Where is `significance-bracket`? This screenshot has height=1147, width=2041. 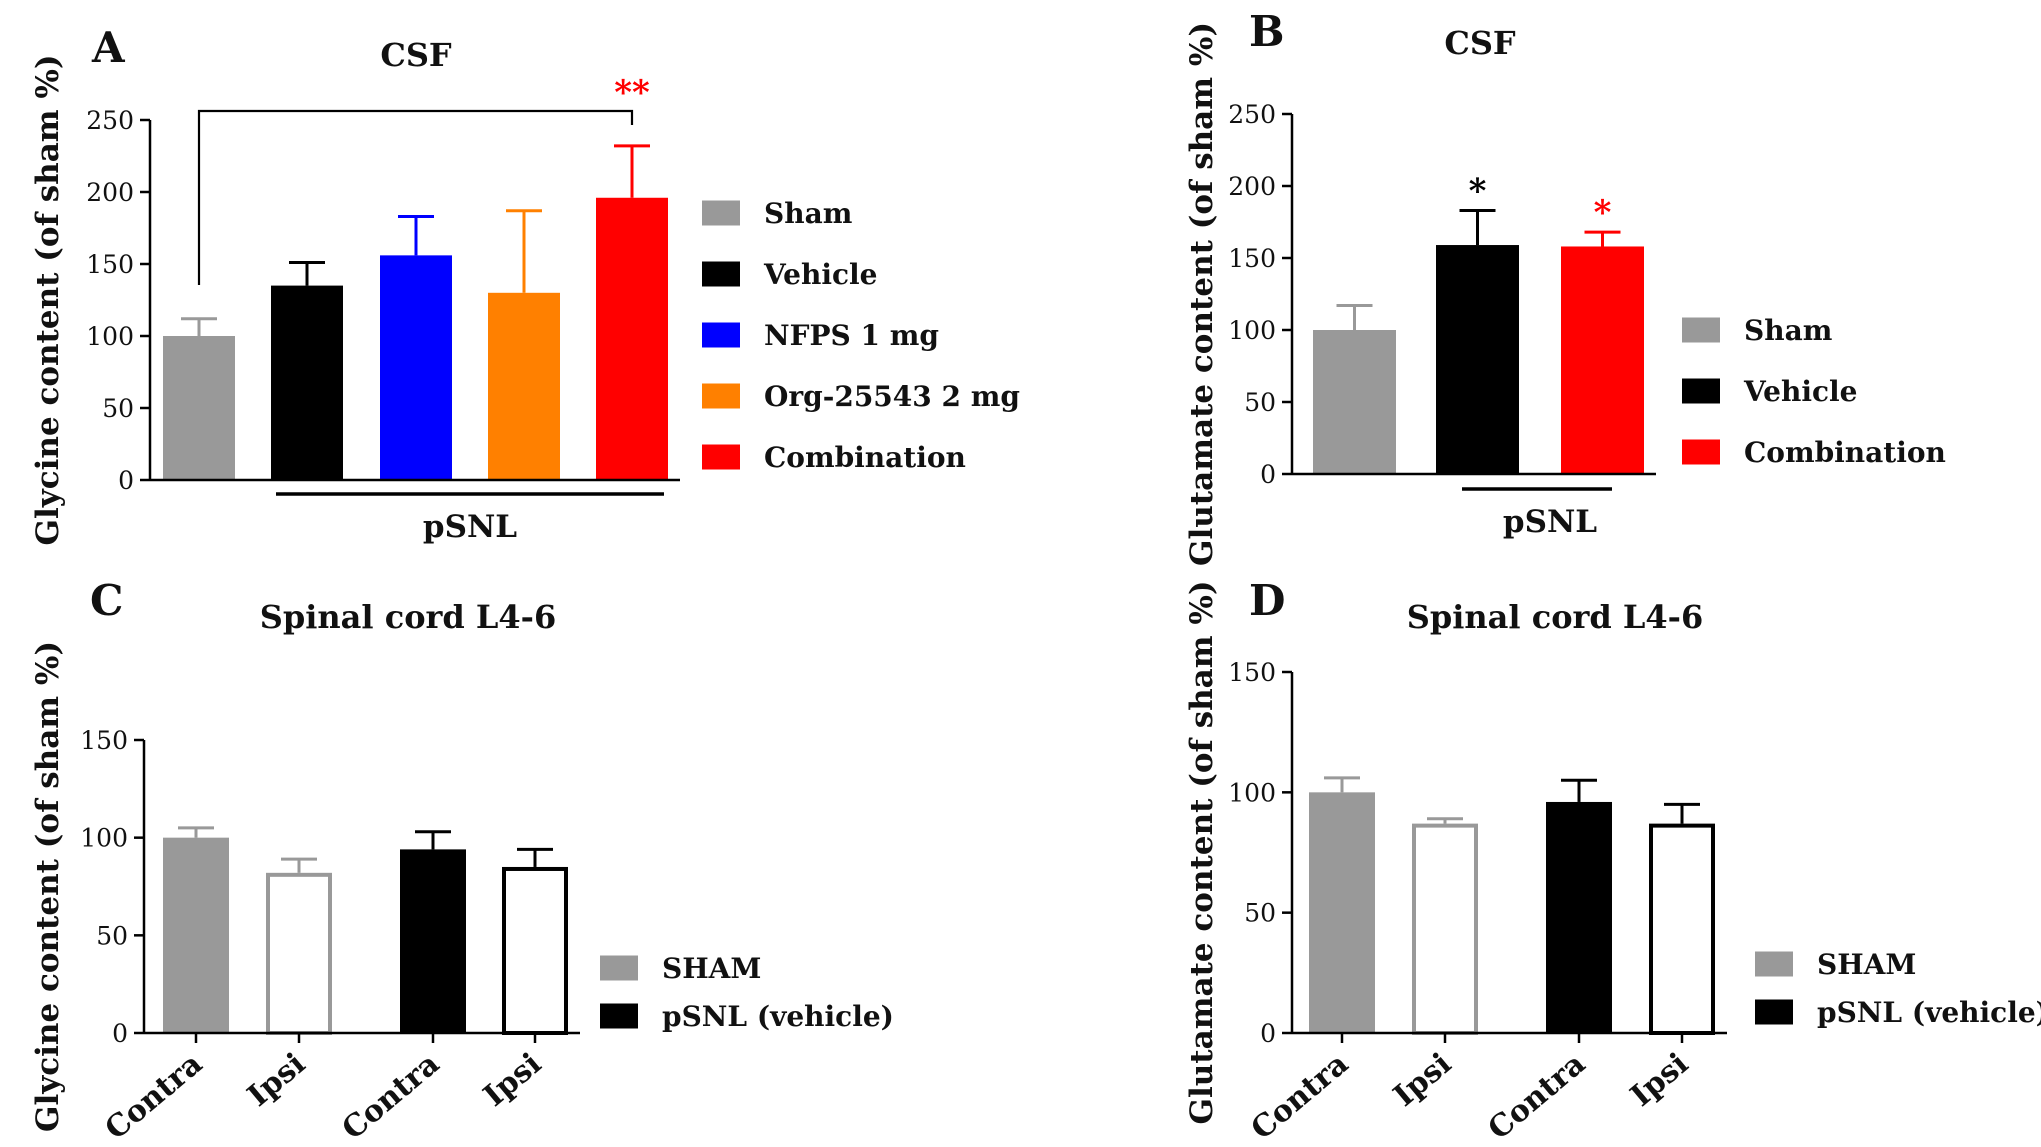 significance-bracket is located at coordinates (415, 197).